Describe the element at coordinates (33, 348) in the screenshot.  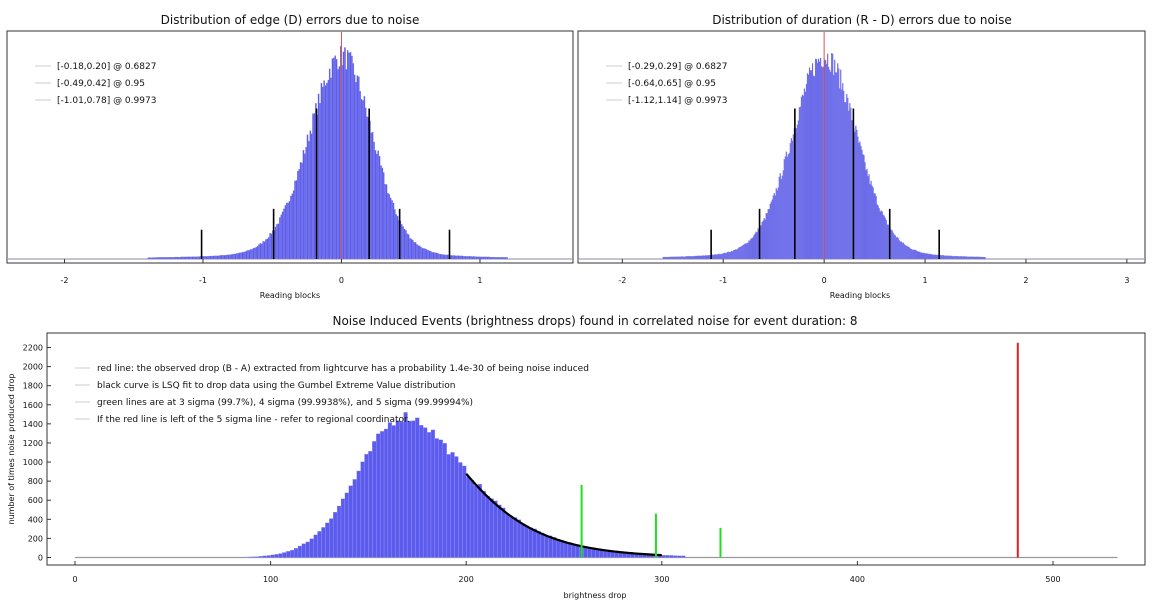
I see `y-tick-label: 2200` at that location.